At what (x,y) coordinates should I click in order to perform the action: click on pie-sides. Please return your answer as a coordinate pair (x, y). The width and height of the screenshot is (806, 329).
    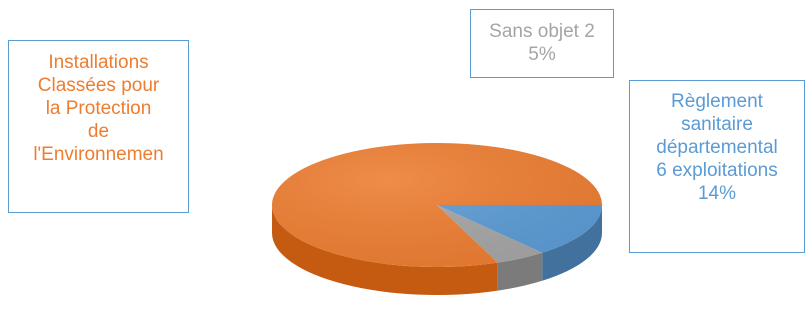
    Looking at the image, I should click on (437, 250).